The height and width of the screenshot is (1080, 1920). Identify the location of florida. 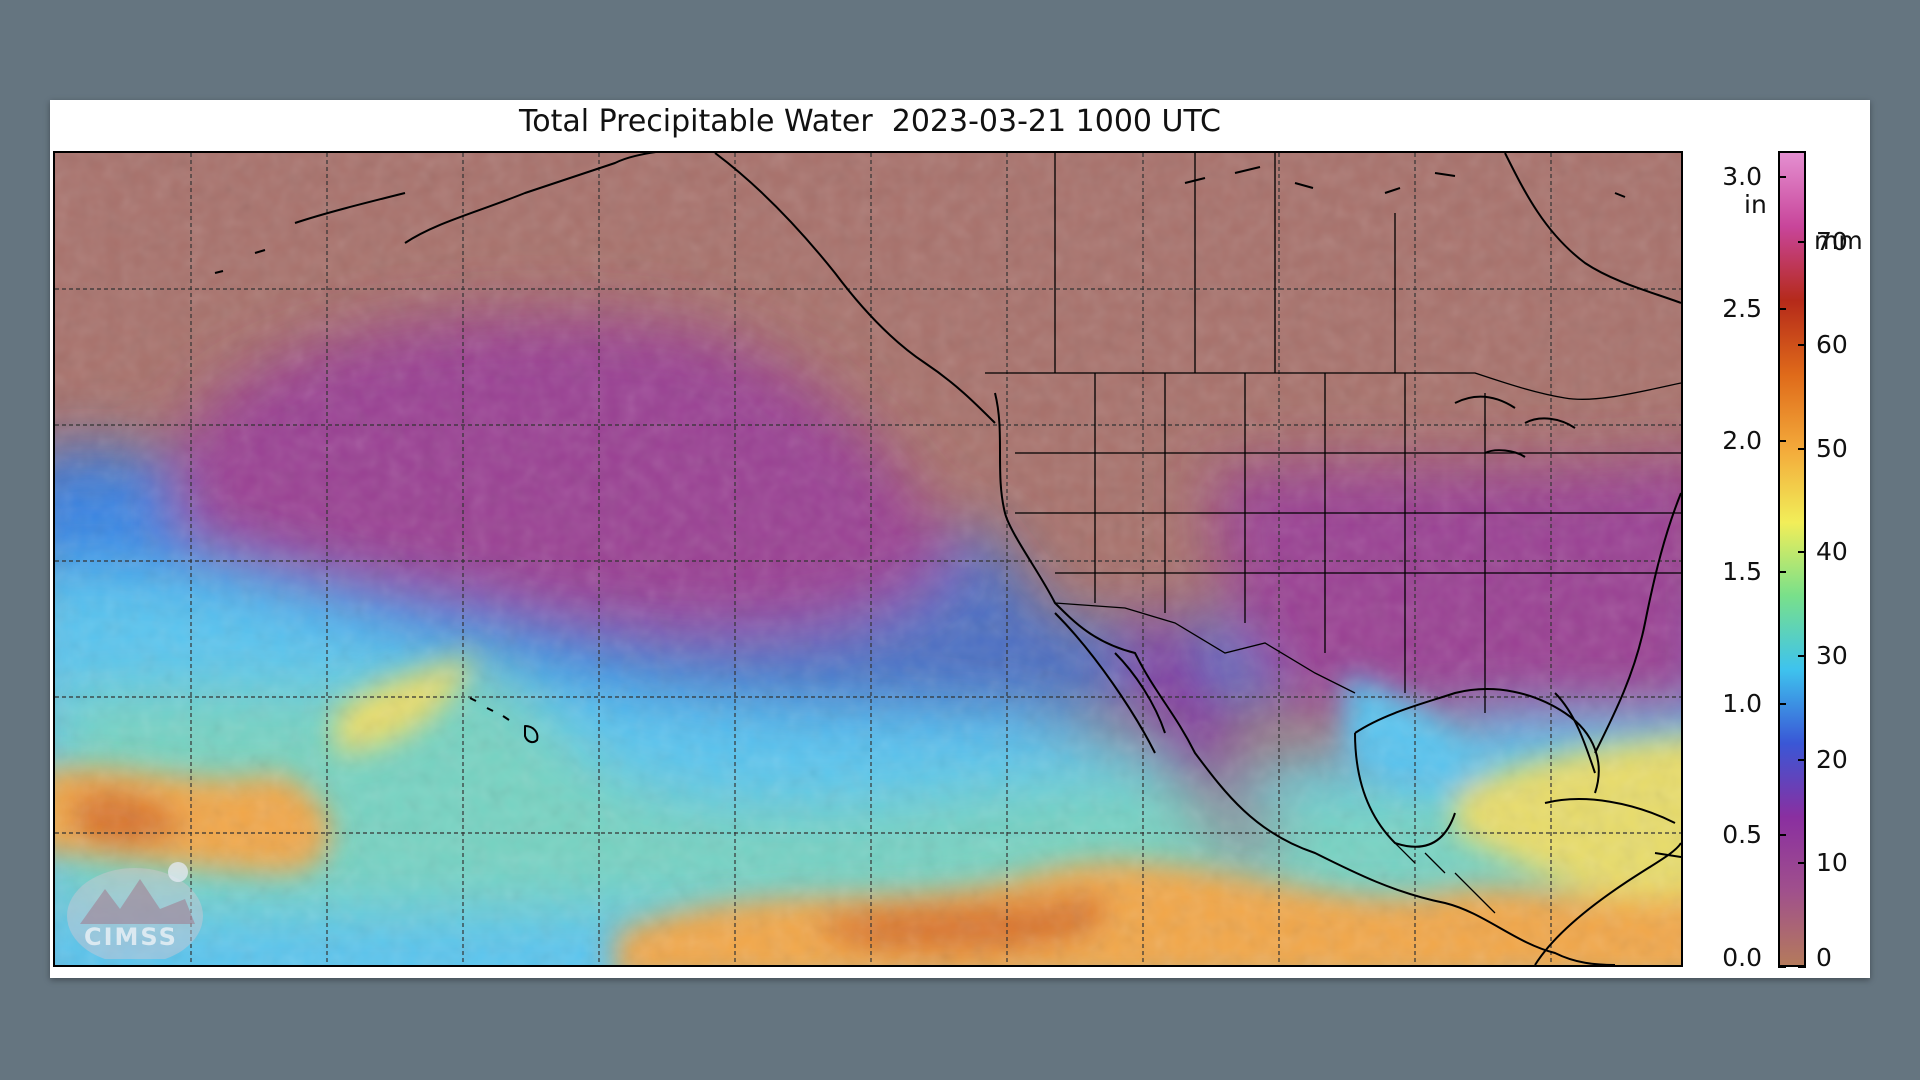
(1575, 733).